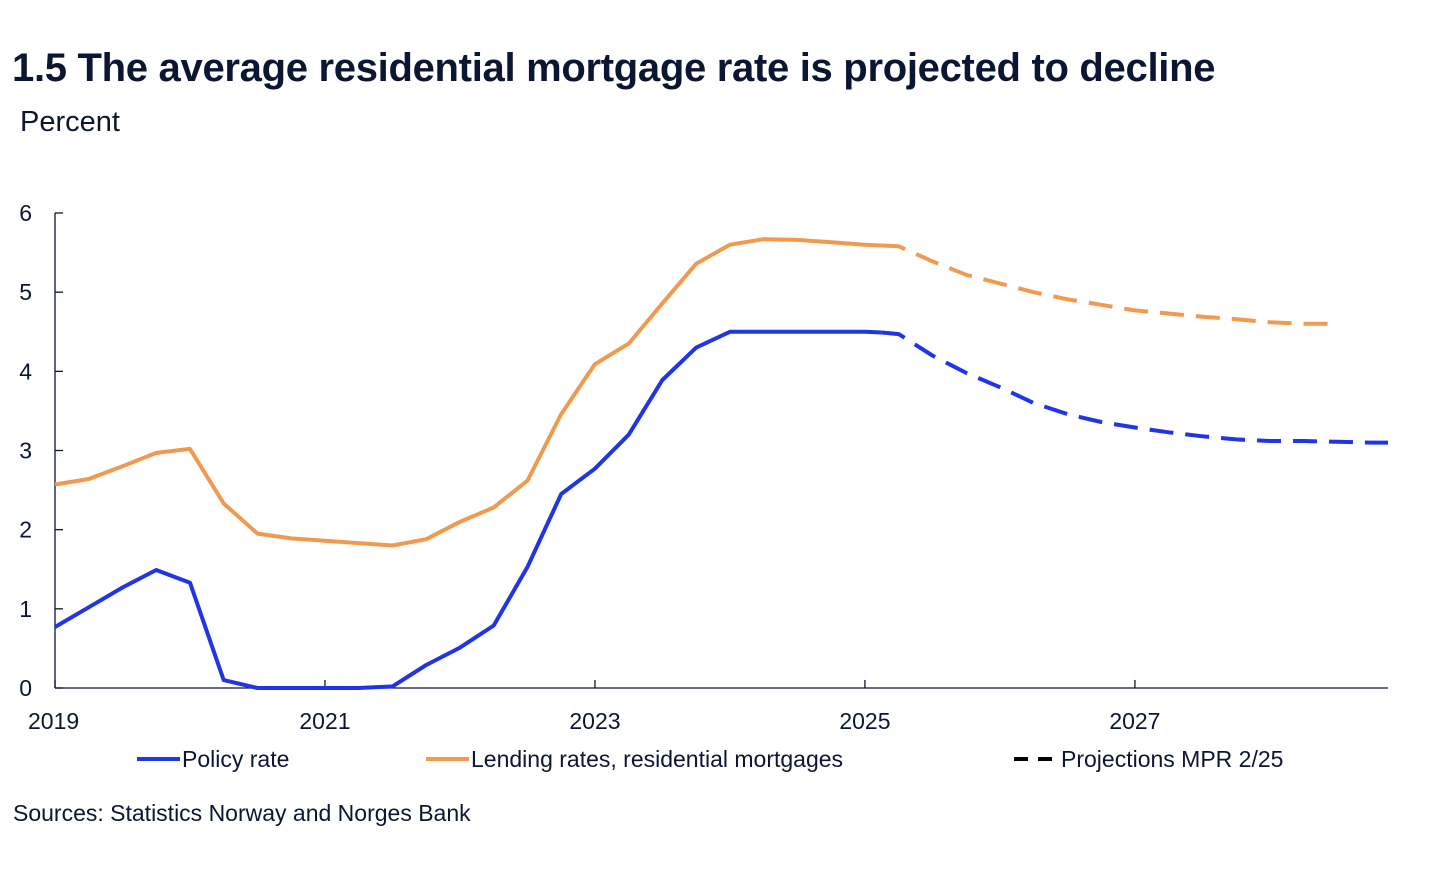  Describe the element at coordinates (324, 721) in the screenshot. I see `x-tick-label: 2021` at that location.